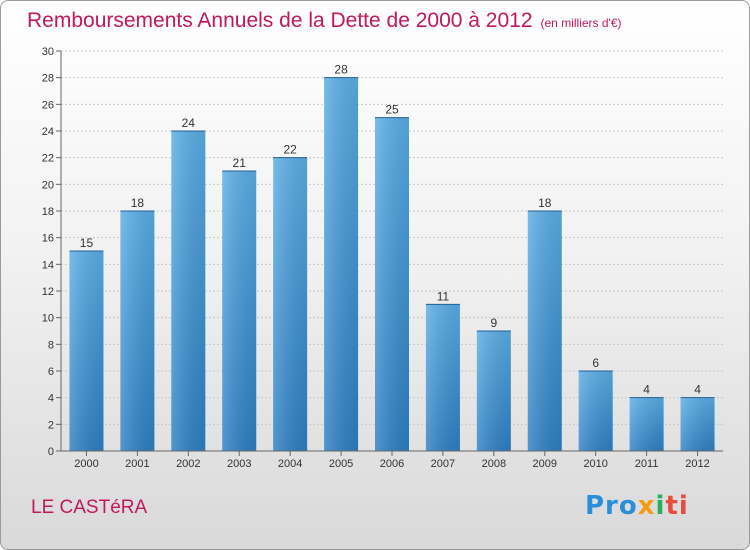 The image size is (750, 550). Describe the element at coordinates (48, 159) in the screenshot. I see `y-tick-label: 22` at that location.